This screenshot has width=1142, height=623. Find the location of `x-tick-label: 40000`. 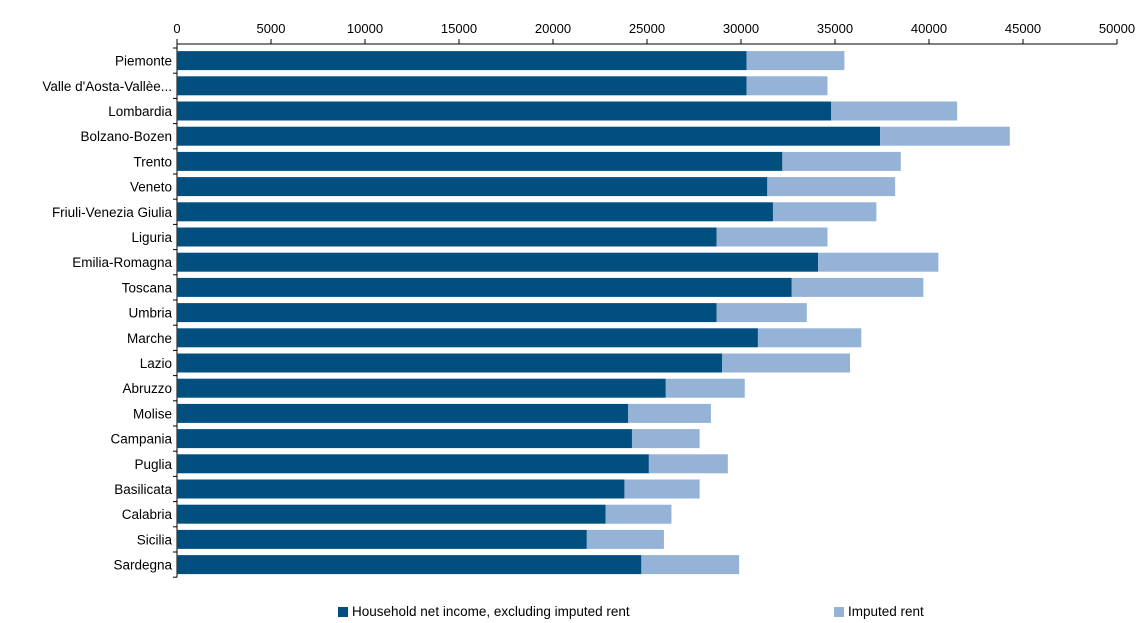

x-tick-label: 40000 is located at coordinates (929, 28).